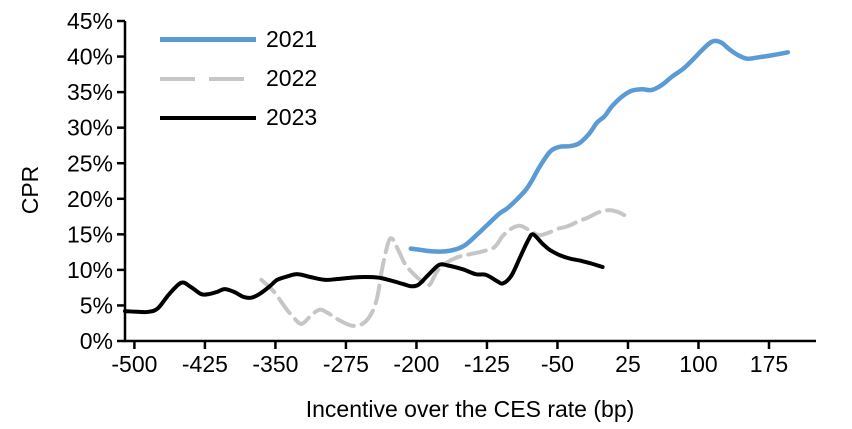  What do you see at coordinates (134, 364) in the screenshot?
I see `x-tick-label: -500` at bounding box center [134, 364].